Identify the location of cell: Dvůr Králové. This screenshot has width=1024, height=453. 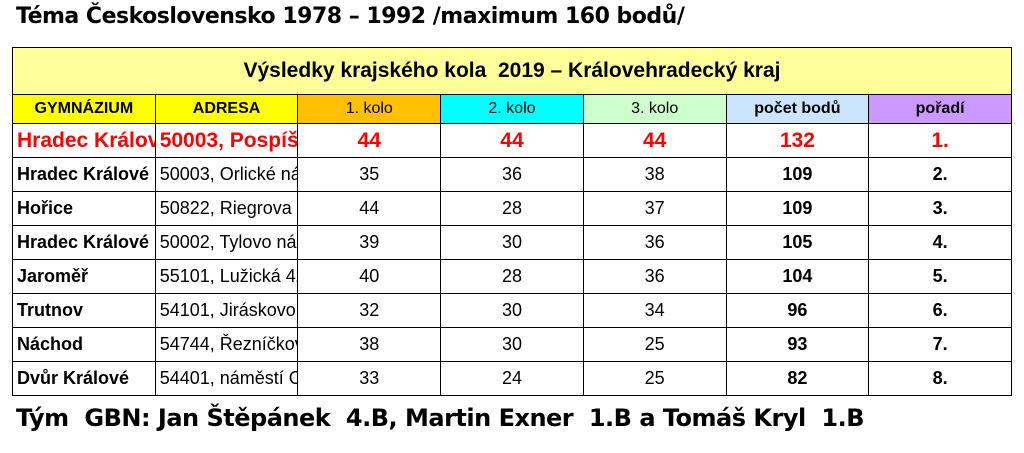
(84, 378).